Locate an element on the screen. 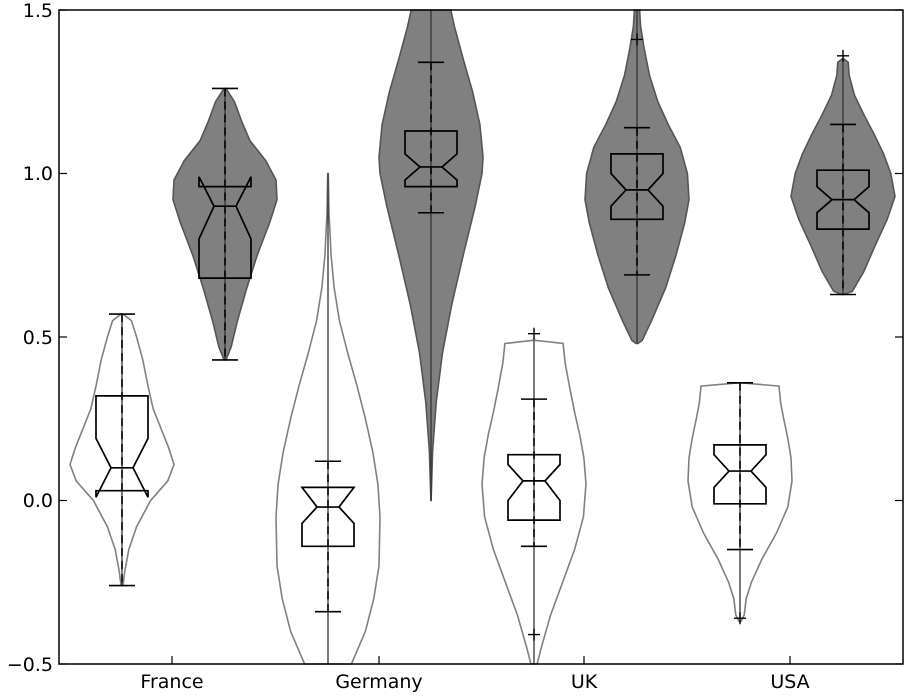  outlier-marker-dark-usa is located at coordinates (843, 55).